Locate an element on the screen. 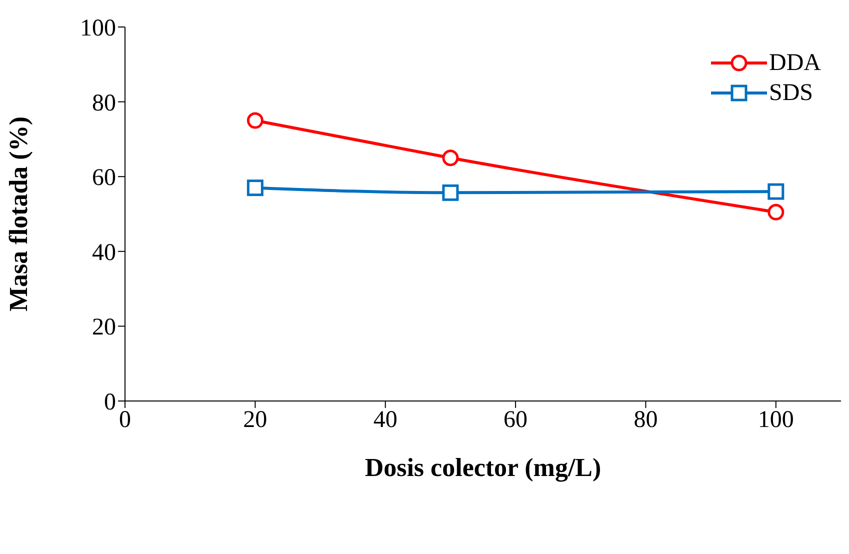 Image resolution: width=849 pixels, height=554 pixels. x-tick-label: 80 is located at coordinates (646, 420).